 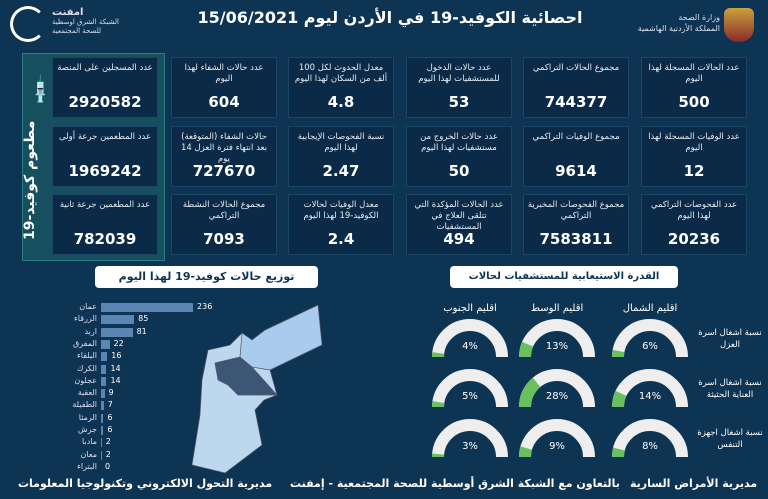 What do you see at coordinates (205, 306) in the screenshot?
I see `bar-value: 236` at bounding box center [205, 306].